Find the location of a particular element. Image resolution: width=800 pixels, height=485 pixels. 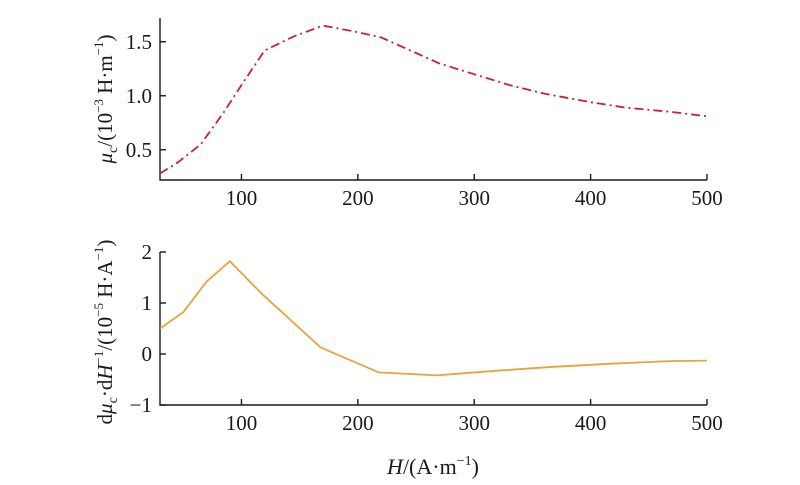

bottom-x-tick-label: 200 is located at coordinates (358, 423).